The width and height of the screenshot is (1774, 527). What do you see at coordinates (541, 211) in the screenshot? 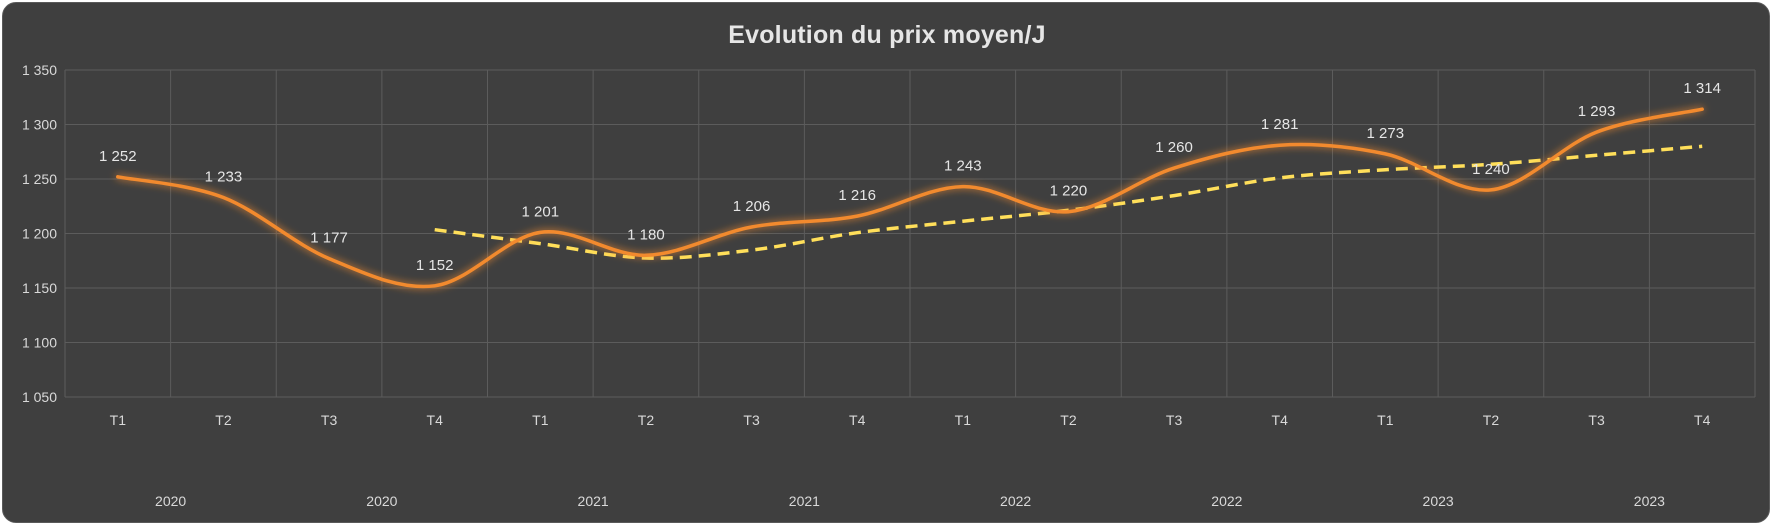
I see `data-label: 1 201` at bounding box center [541, 211].